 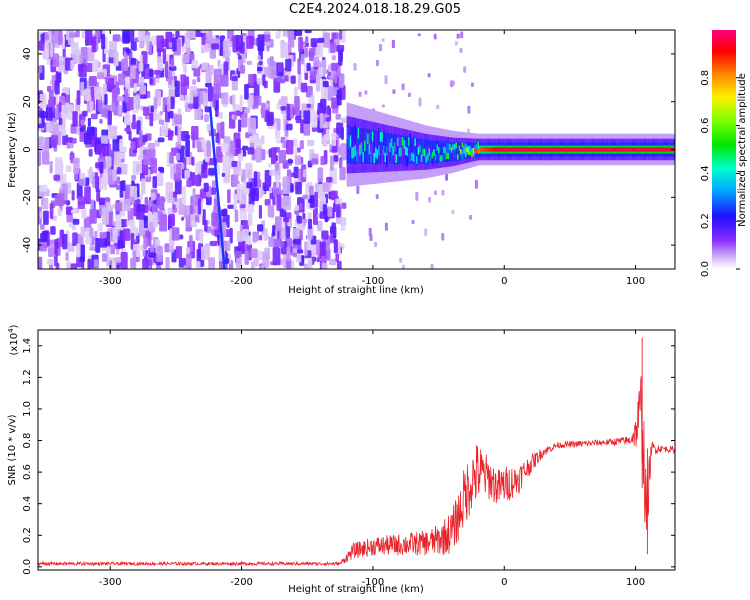 I want to click on y-tick-label: 0.6, so click(x=27, y=472).